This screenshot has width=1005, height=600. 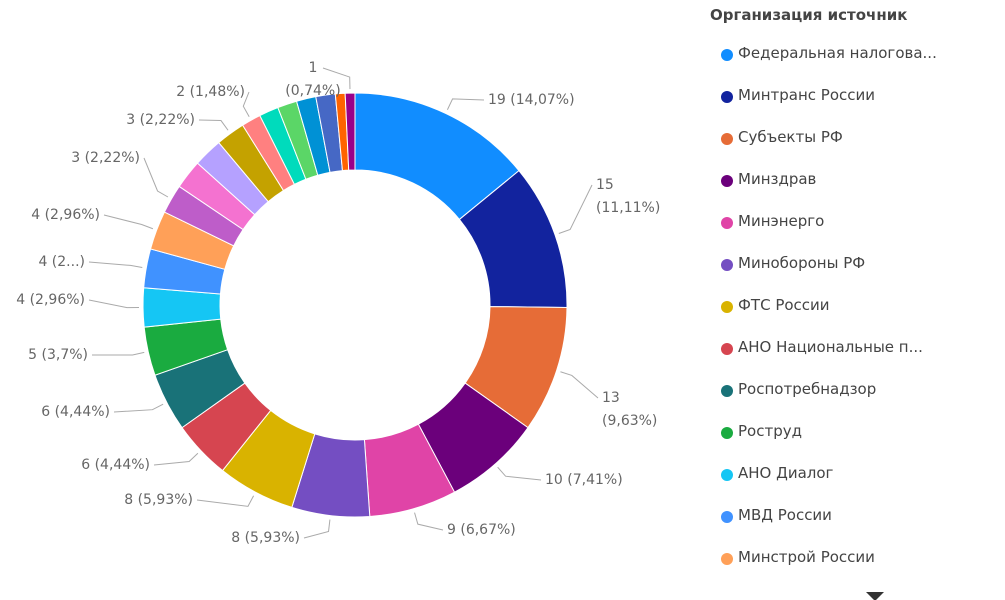 I want to click on data-label: 9 (6,67%), so click(x=481, y=530).